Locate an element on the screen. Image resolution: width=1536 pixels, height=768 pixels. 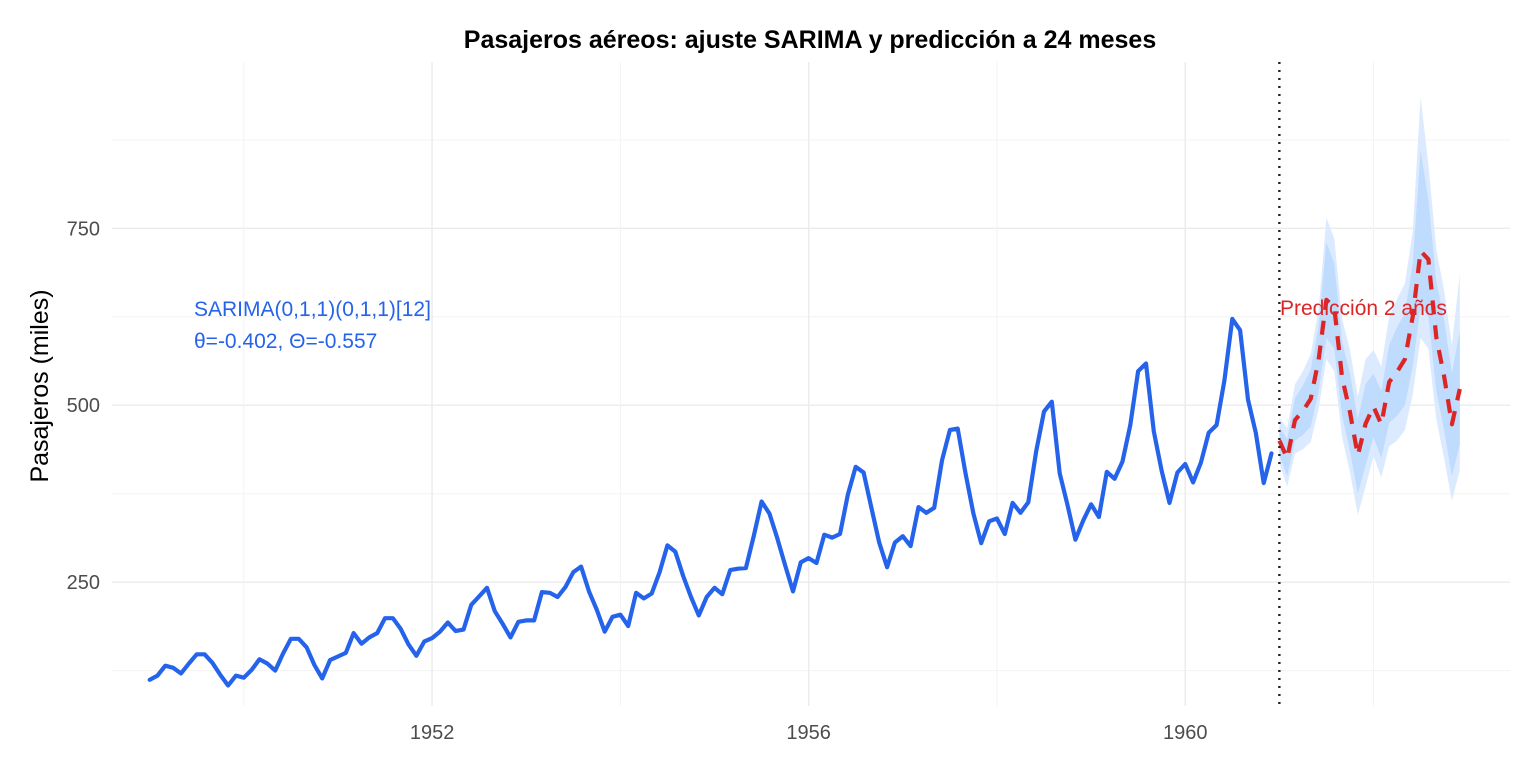
prediction-intervals is located at coordinates (1369, 306).